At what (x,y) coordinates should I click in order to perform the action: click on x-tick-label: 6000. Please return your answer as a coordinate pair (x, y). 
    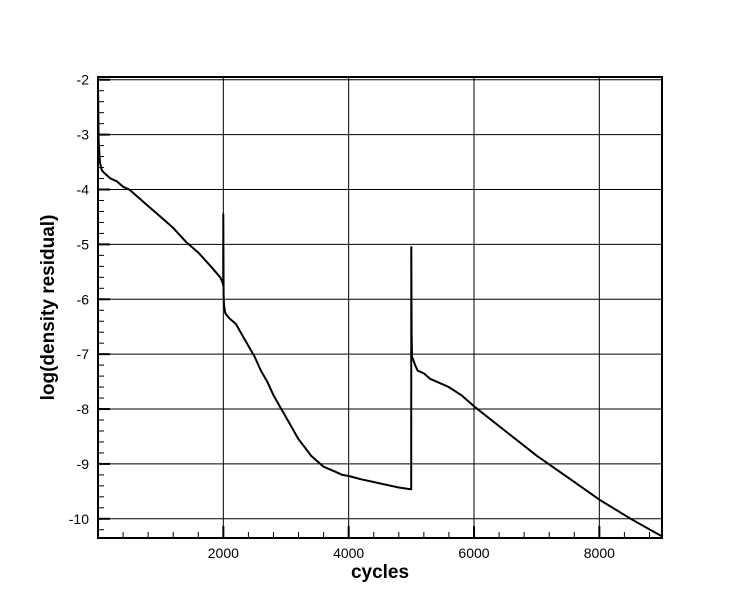
    Looking at the image, I should click on (473, 553).